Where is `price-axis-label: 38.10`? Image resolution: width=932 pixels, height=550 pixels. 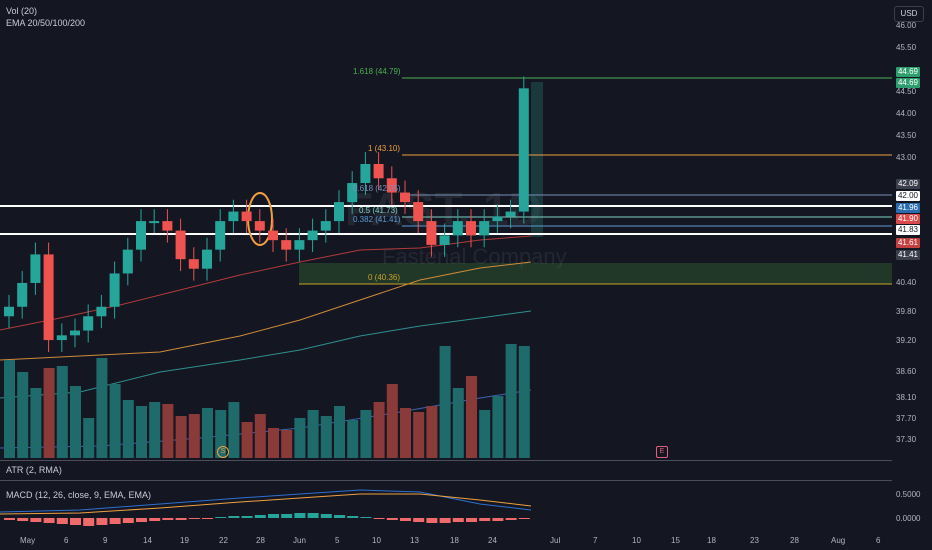 price-axis-label: 38.10 is located at coordinates (906, 397).